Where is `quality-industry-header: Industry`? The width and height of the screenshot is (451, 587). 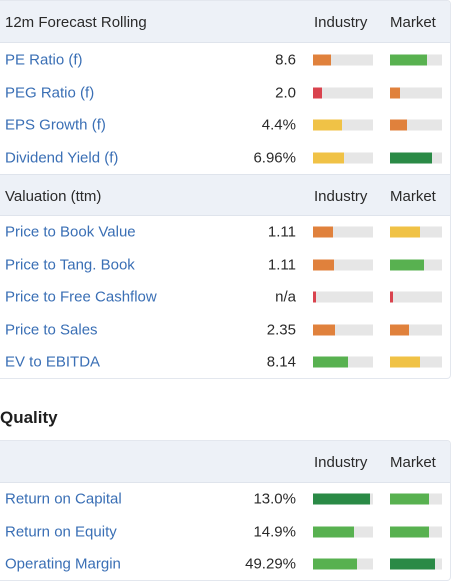 quality-industry-header: Industry is located at coordinates (341, 462).